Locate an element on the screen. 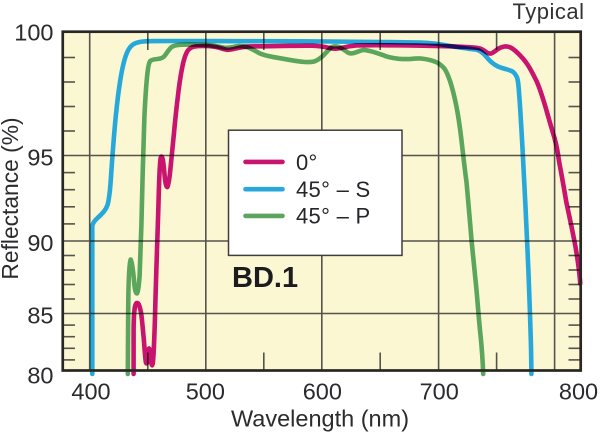  svg-text: 95 is located at coordinates (40, 158).